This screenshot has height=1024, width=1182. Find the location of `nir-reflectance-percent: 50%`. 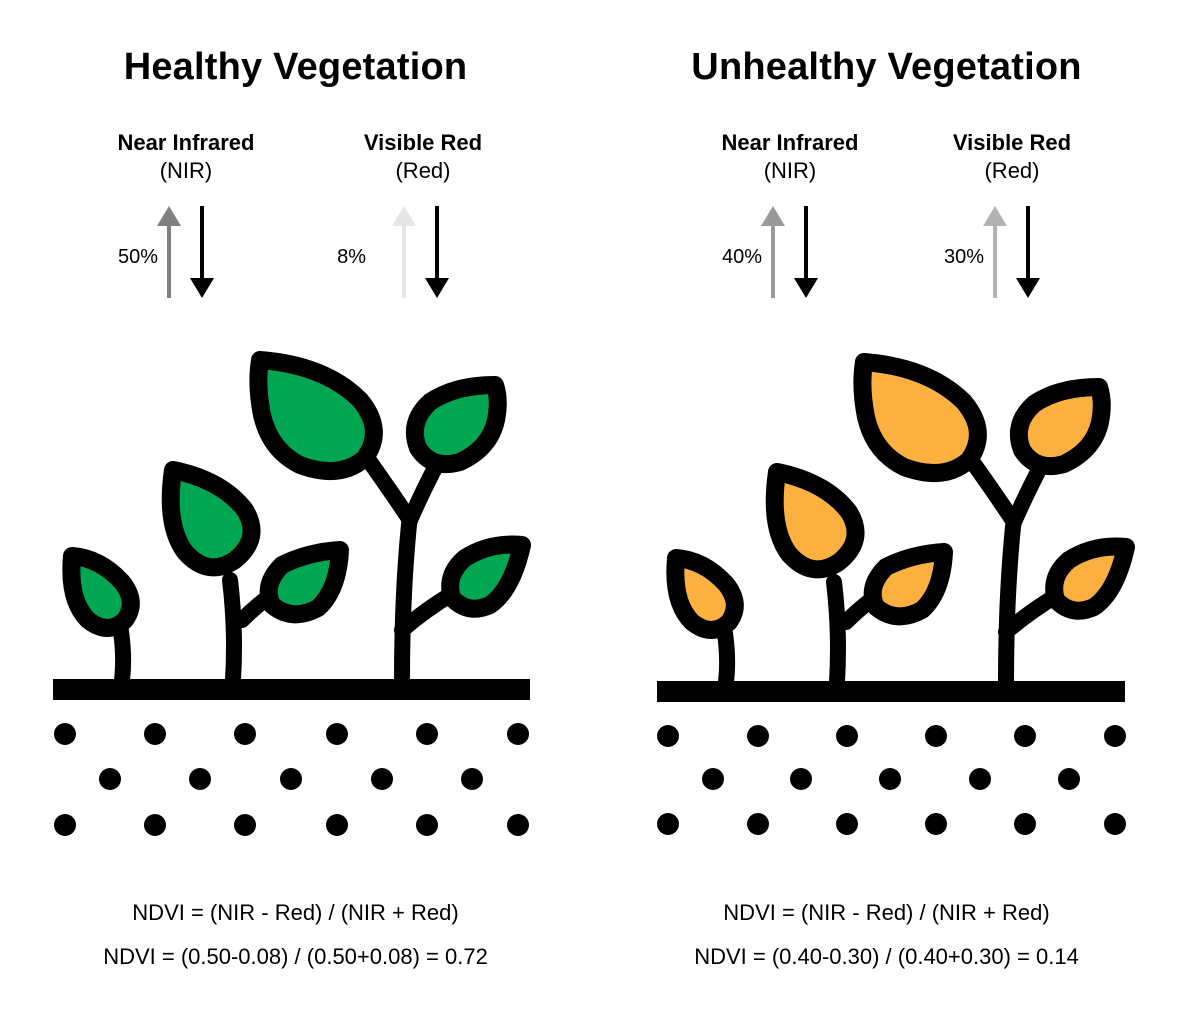

nir-reflectance-percent: 50% is located at coordinates (137, 257).